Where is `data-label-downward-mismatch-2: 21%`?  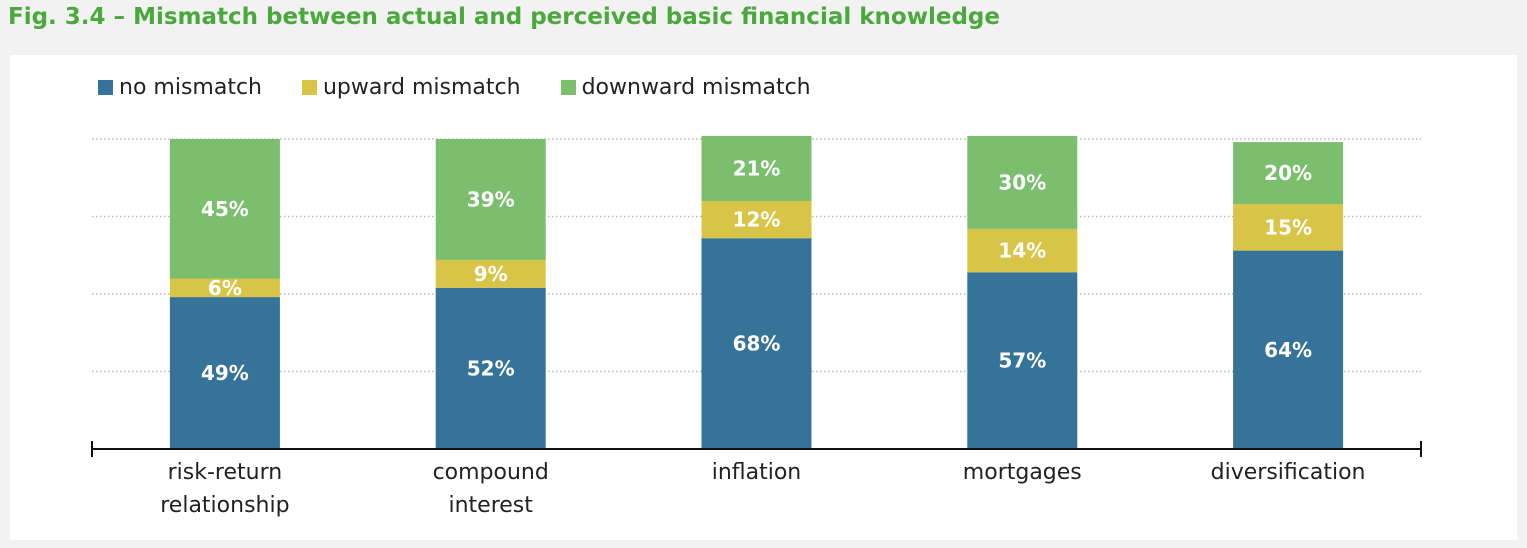
data-label-downward-mismatch-2: 21% is located at coordinates (757, 168).